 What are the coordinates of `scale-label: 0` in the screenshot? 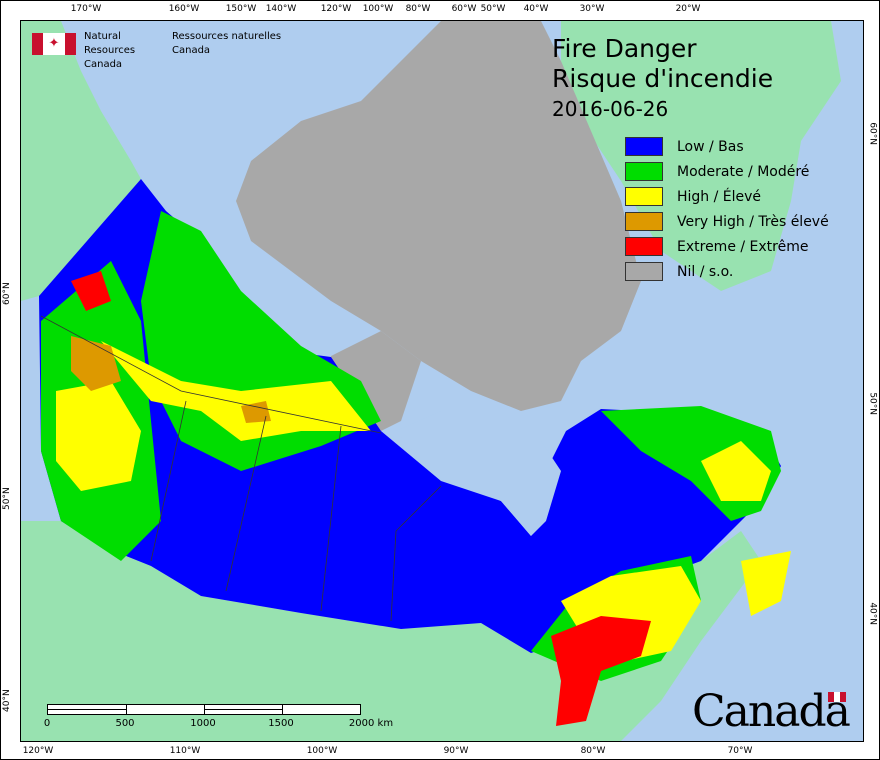 It's located at (47, 723).